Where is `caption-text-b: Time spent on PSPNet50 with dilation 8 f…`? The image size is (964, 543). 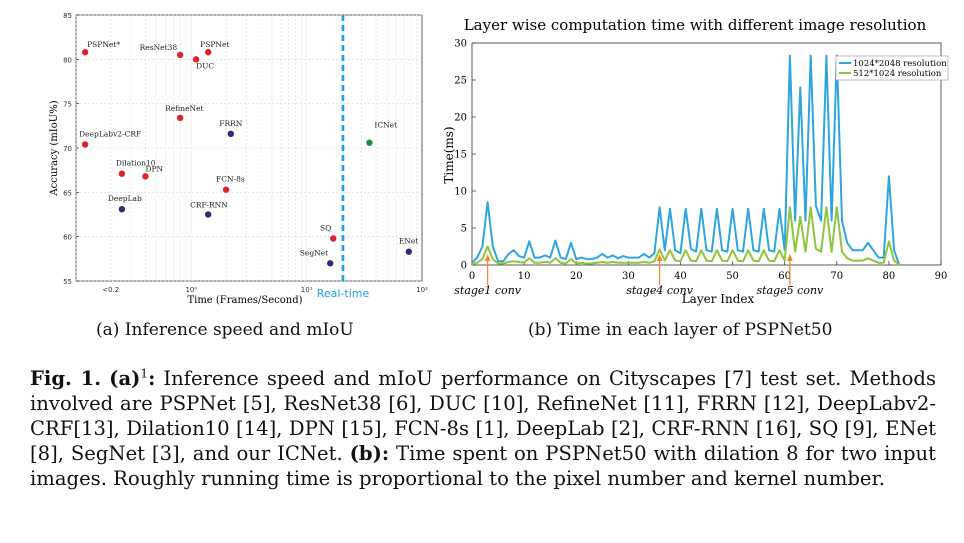
caption-text-b: Time spent on PSPNet50 with dilation 8 f… is located at coordinates (483, 466).